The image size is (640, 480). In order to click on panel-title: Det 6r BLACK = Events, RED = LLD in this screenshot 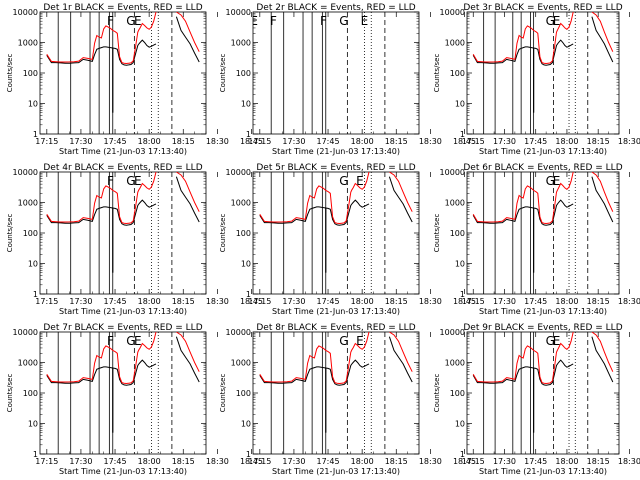, I will do `click(542, 168)`.